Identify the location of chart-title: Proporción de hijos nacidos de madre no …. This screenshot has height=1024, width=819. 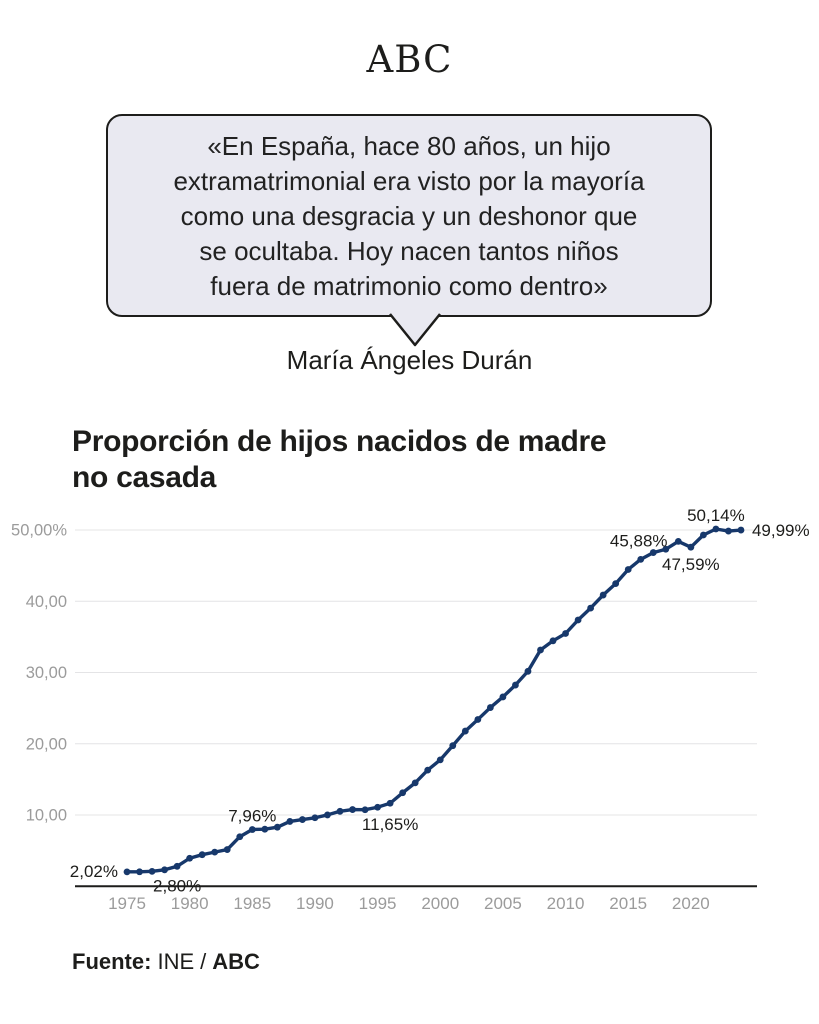
(339, 460).